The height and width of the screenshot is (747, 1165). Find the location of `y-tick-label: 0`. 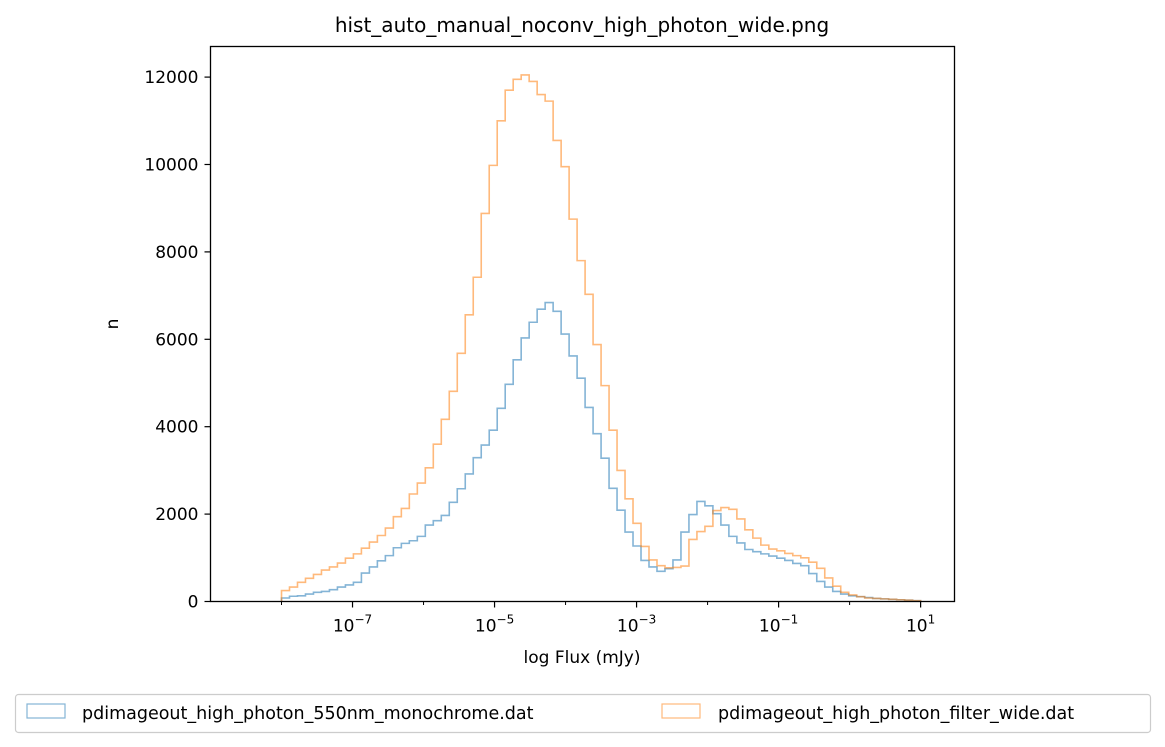

y-tick-label: 0 is located at coordinates (193, 603).